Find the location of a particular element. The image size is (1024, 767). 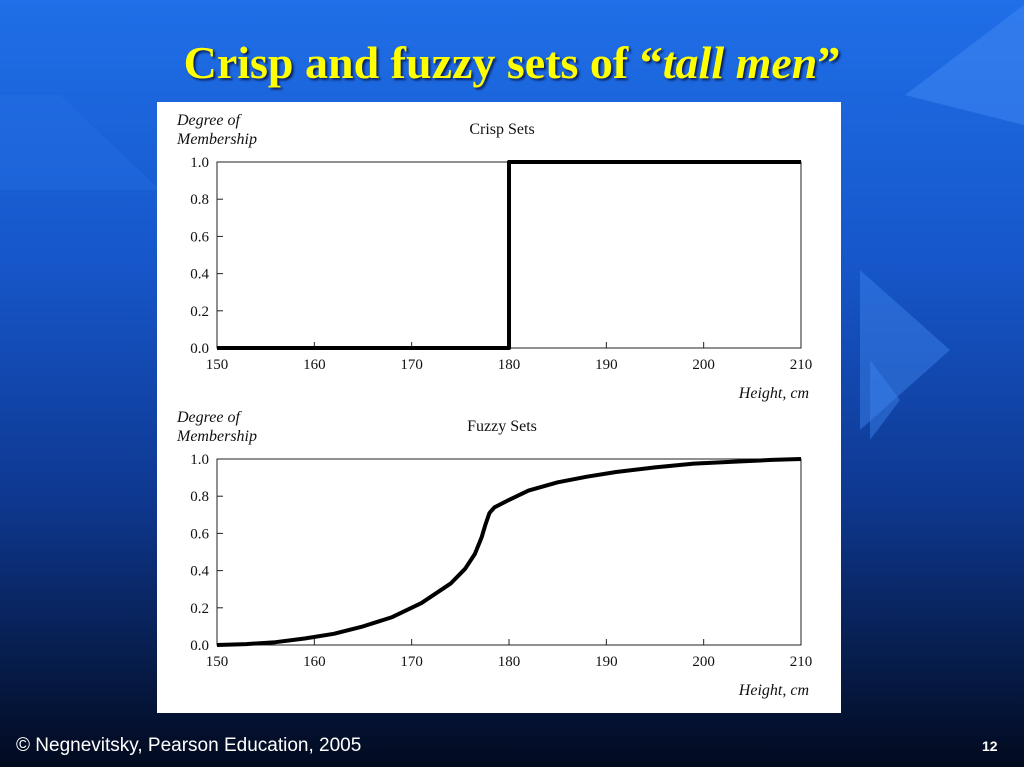

slide-title: Crisp and fuzzy sets of “tall men” is located at coordinates (512, 62).